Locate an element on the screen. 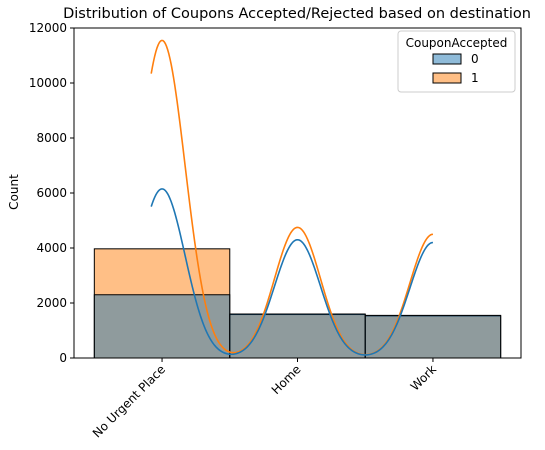 The width and height of the screenshot is (545, 450). x-tick-label-home: Home is located at coordinates (286, 379).